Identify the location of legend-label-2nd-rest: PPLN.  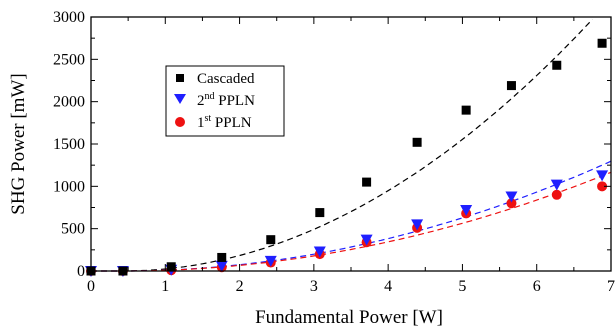
(235, 101).